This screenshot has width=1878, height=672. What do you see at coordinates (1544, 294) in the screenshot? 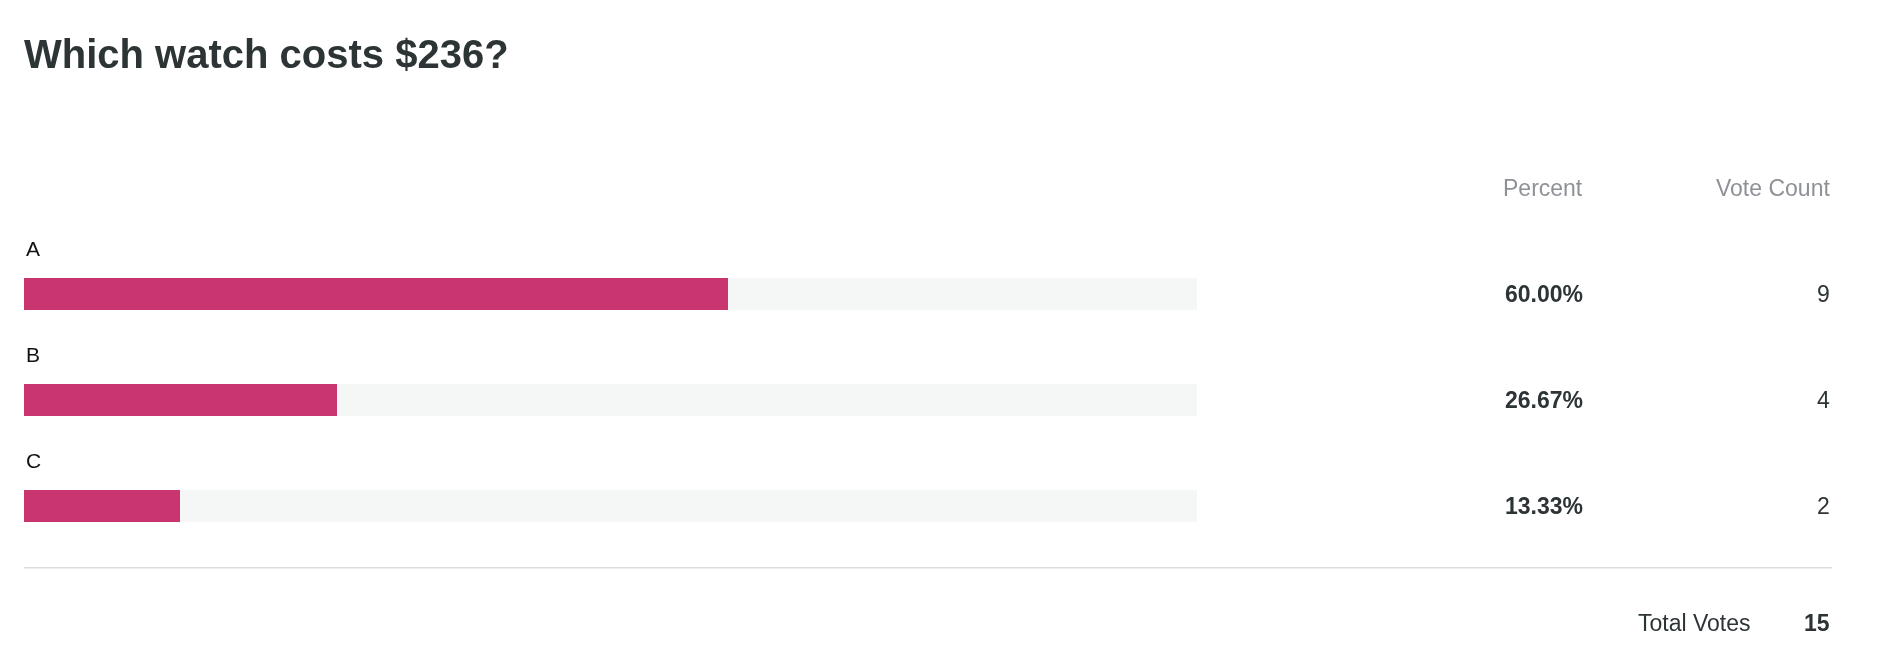
I see `data-label: 60.00%` at bounding box center [1544, 294].